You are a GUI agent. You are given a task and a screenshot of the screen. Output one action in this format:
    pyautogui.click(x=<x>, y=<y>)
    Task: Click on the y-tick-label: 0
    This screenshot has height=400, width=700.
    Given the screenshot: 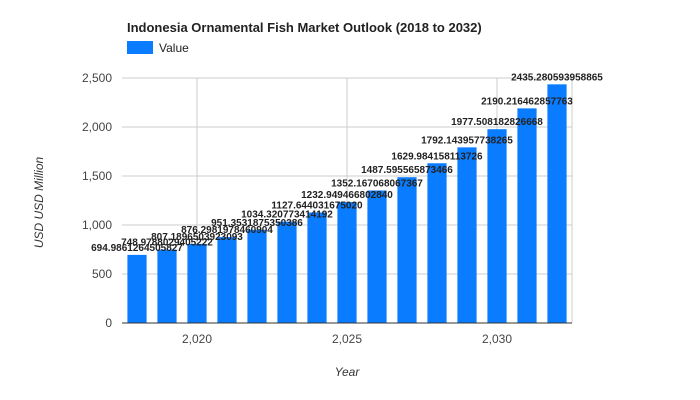 What is the action you would take?
    pyautogui.click(x=108, y=323)
    